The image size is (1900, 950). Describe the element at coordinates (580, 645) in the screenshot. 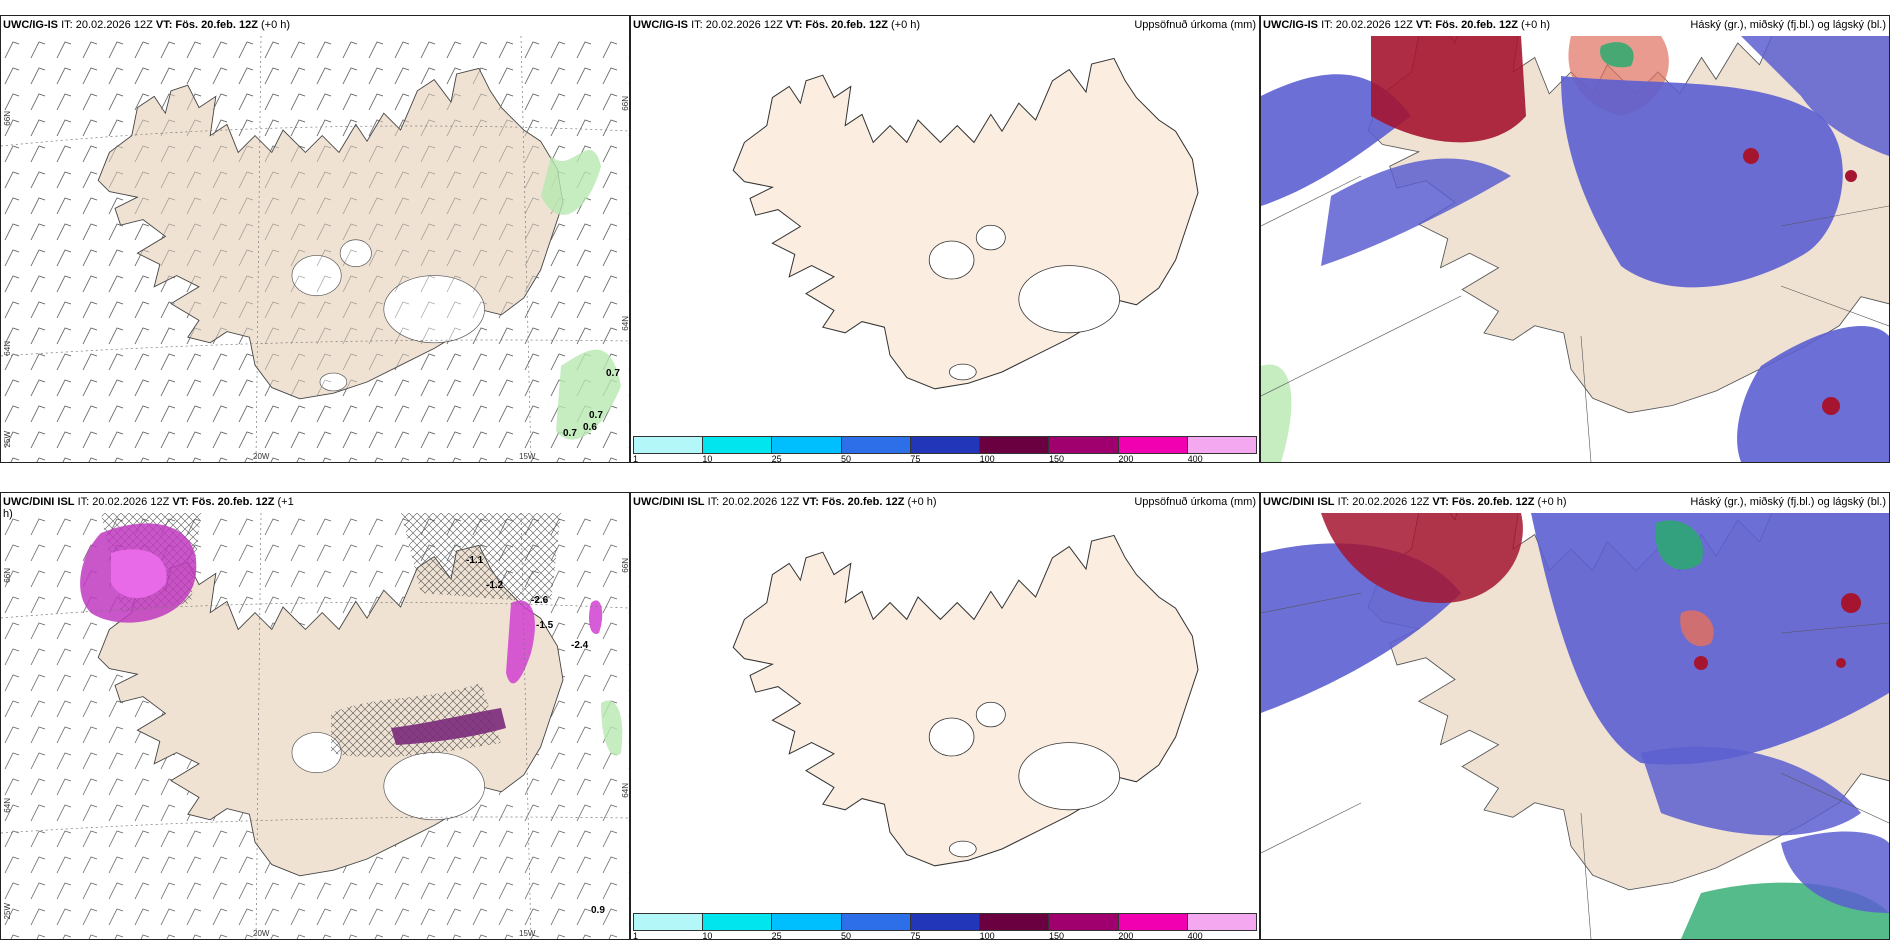

I see `value-label: -2.4` at that location.